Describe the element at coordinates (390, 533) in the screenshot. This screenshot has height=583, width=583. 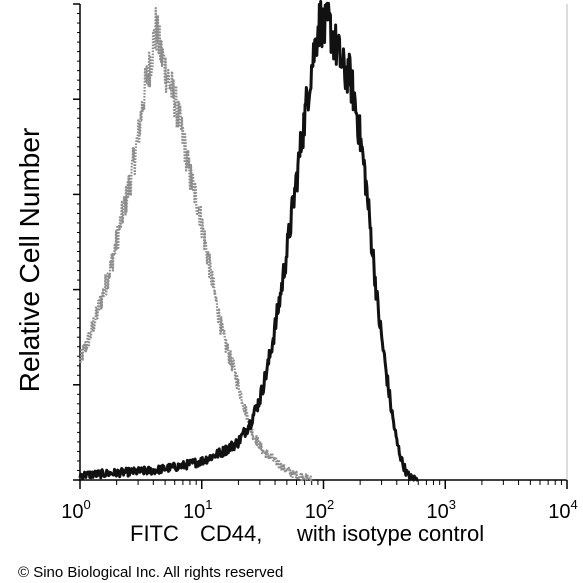
I see `x-axis-title-part-3: with isotype control` at that location.